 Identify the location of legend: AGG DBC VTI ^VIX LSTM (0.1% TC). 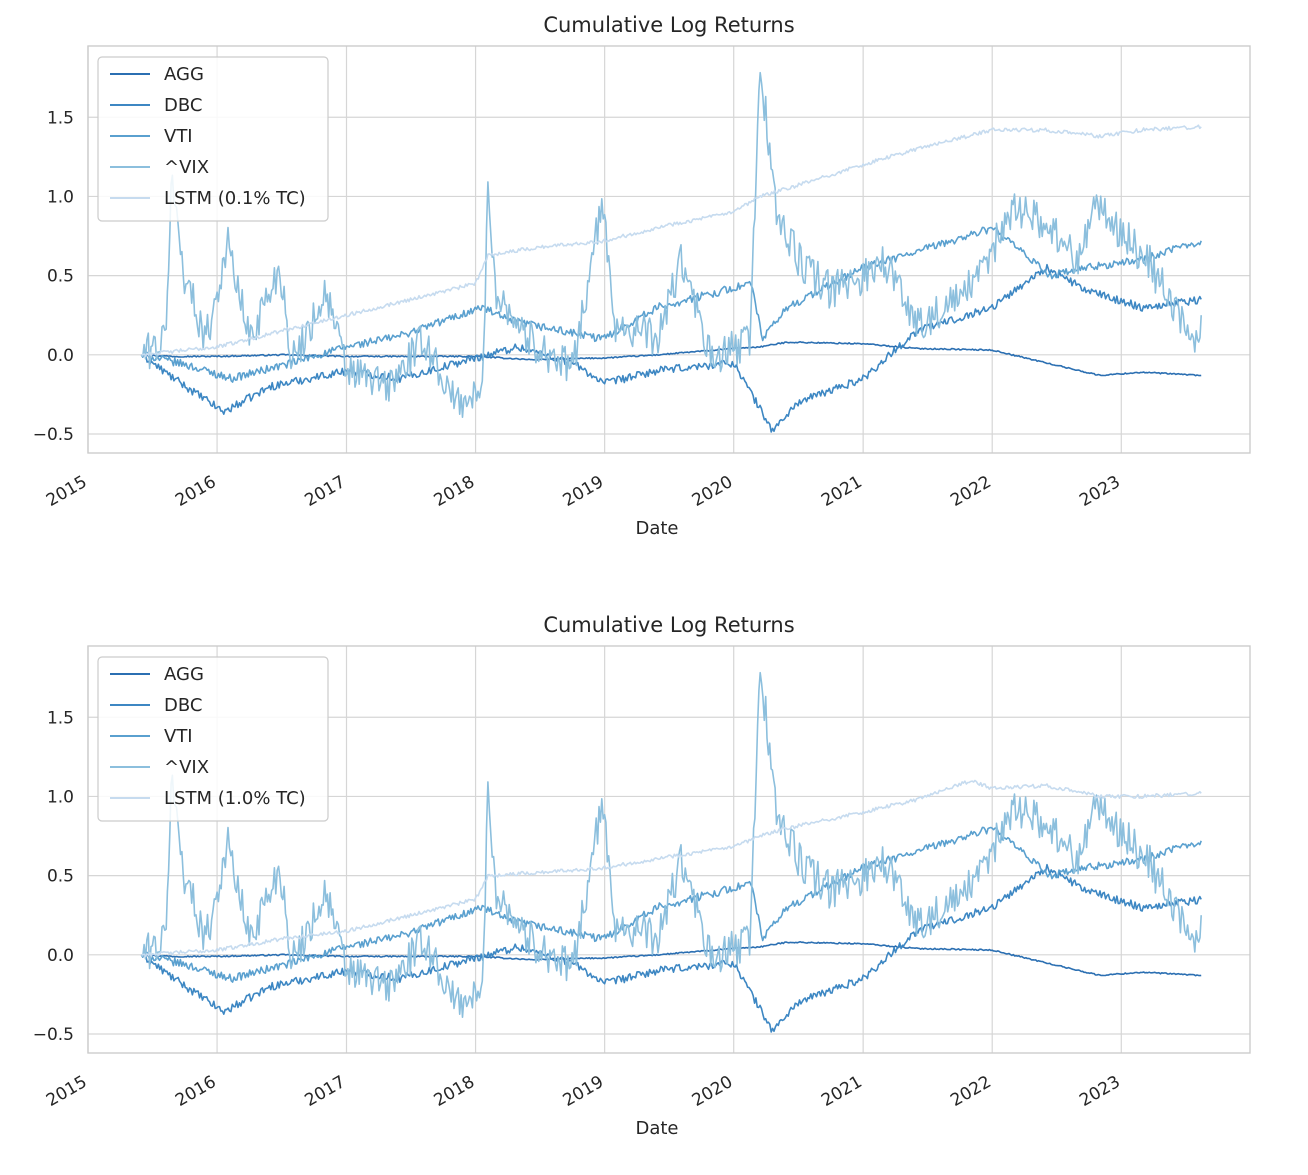
(213, 139).